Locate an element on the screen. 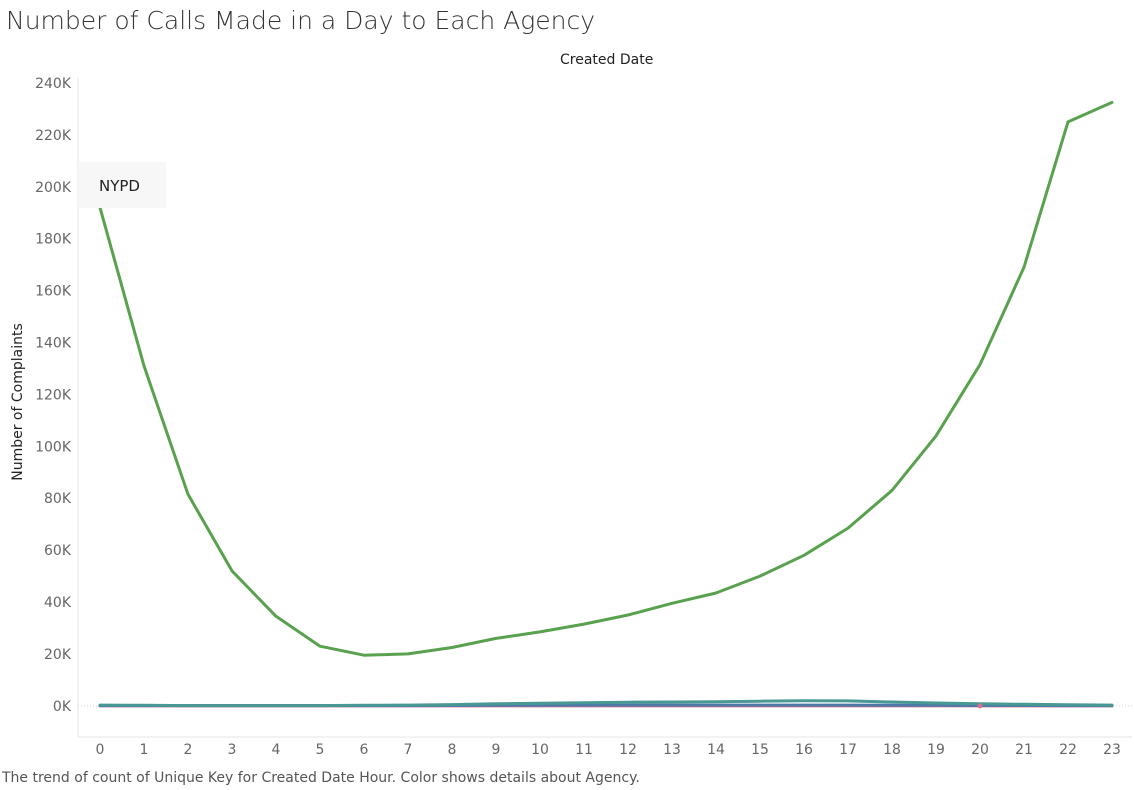 This screenshot has height=790, width=1134. x-tick-label: 6 is located at coordinates (364, 750).